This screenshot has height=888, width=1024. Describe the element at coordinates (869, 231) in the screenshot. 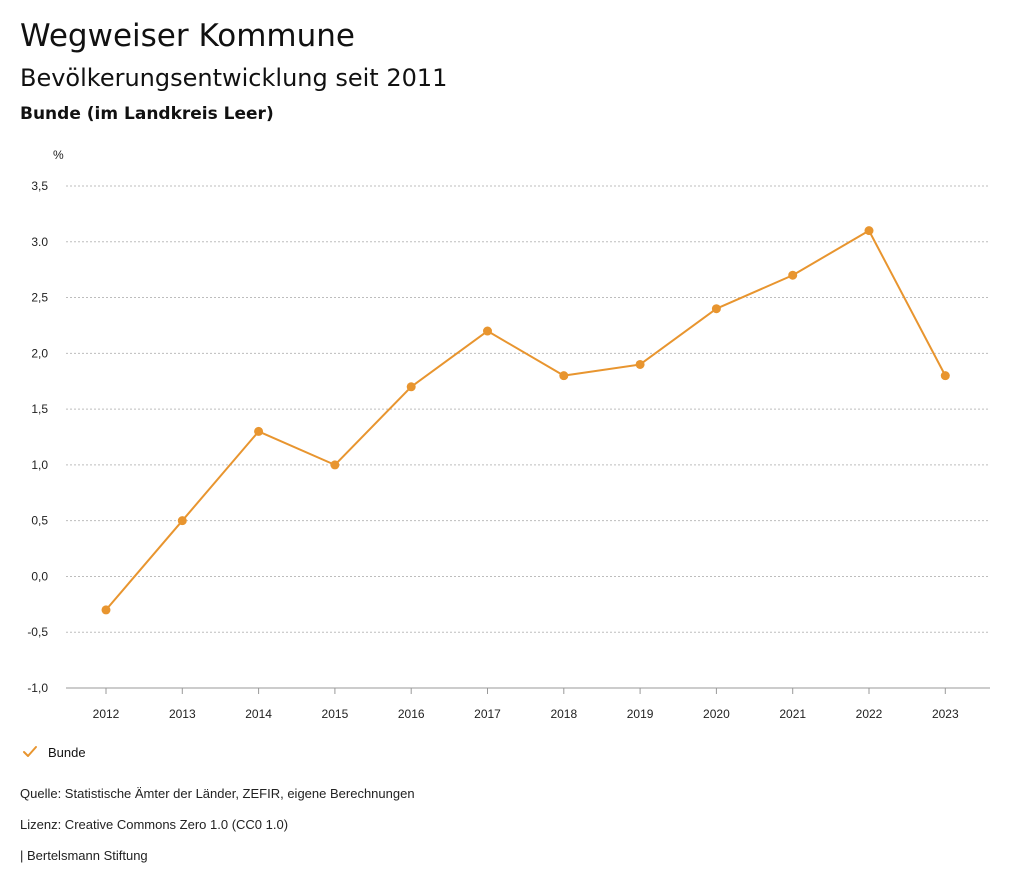

I see `data-point-2022` at that location.